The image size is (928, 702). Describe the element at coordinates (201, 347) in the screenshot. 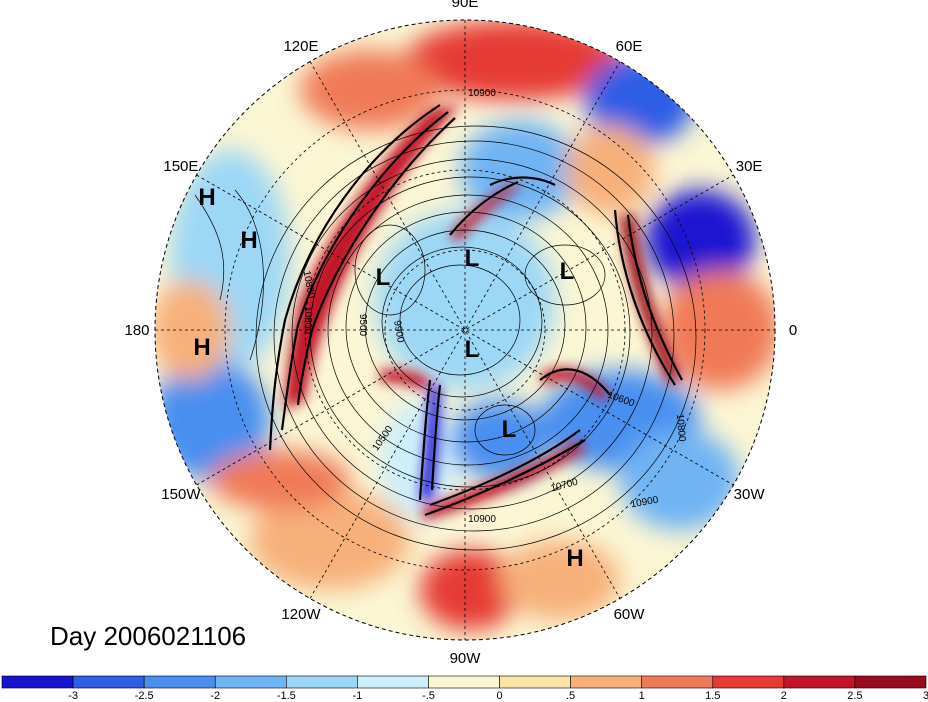

I see `pressure-center-high-3: H` at that location.